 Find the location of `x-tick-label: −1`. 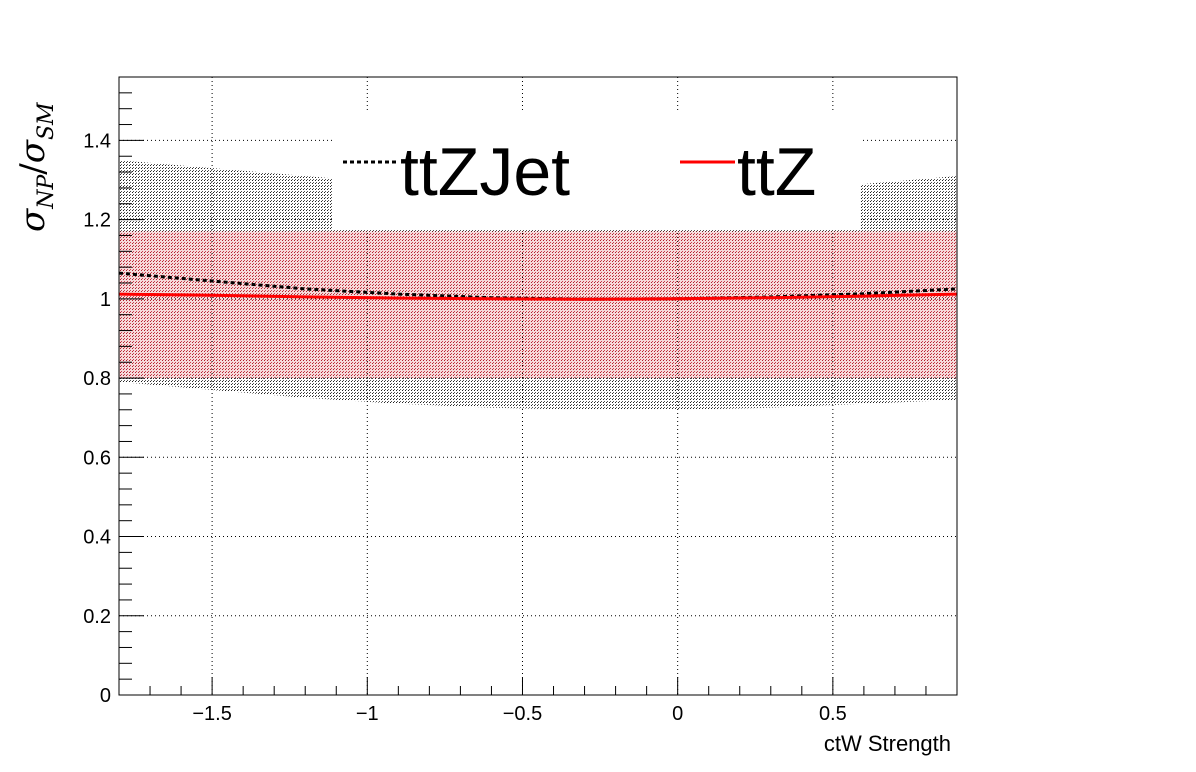

x-tick-label: −1 is located at coordinates (367, 714).